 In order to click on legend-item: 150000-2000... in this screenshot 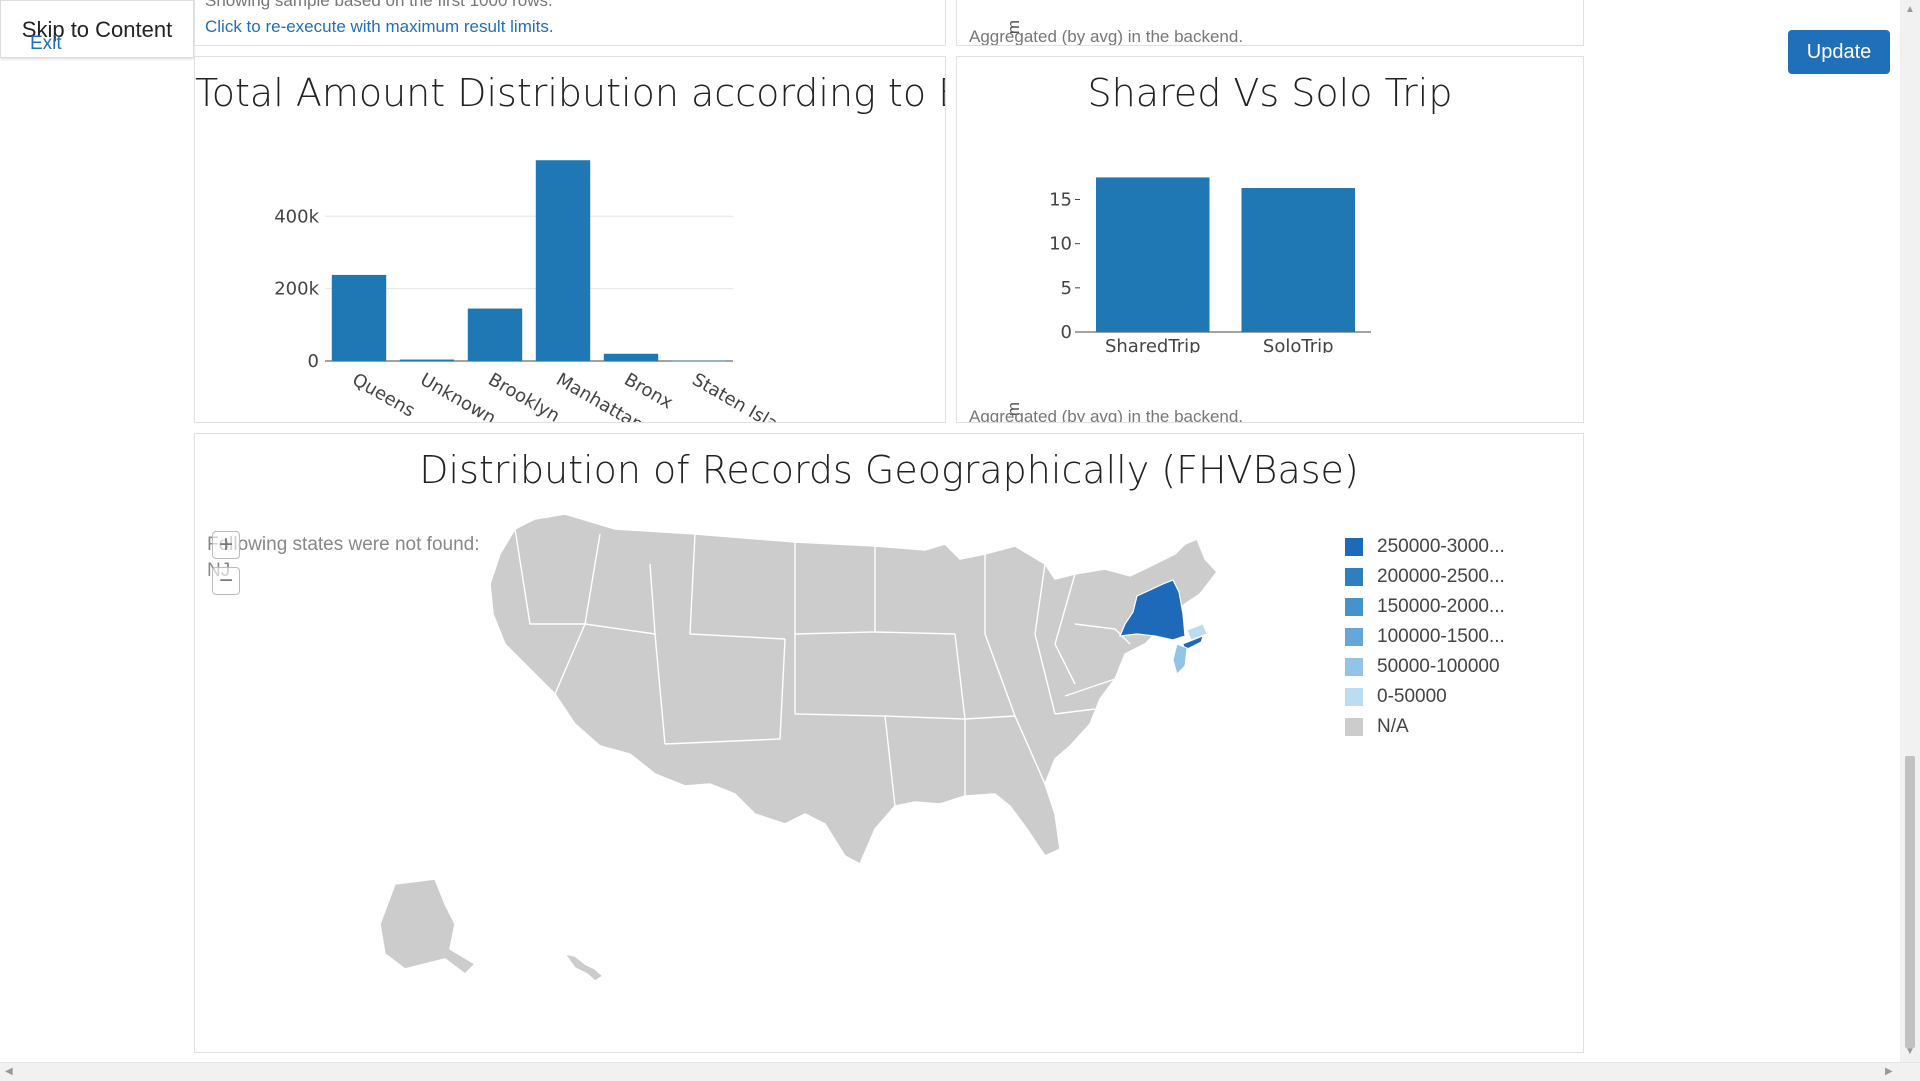, I will do `click(1425, 607)`.